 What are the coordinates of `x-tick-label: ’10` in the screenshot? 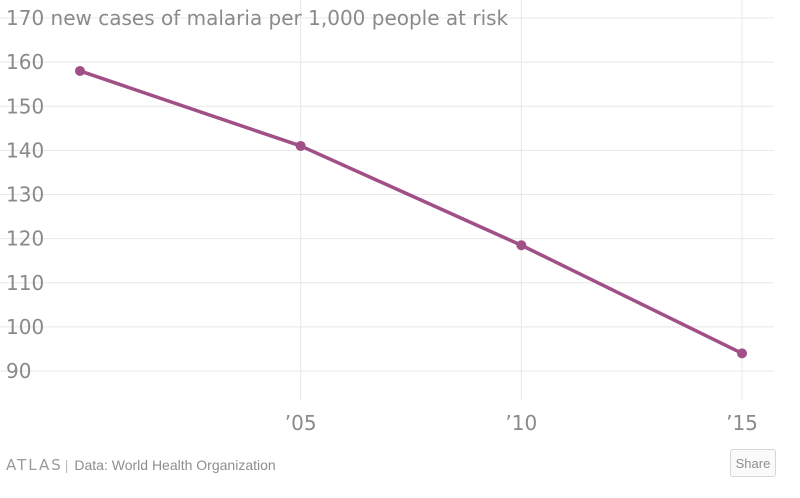 It's located at (521, 423).